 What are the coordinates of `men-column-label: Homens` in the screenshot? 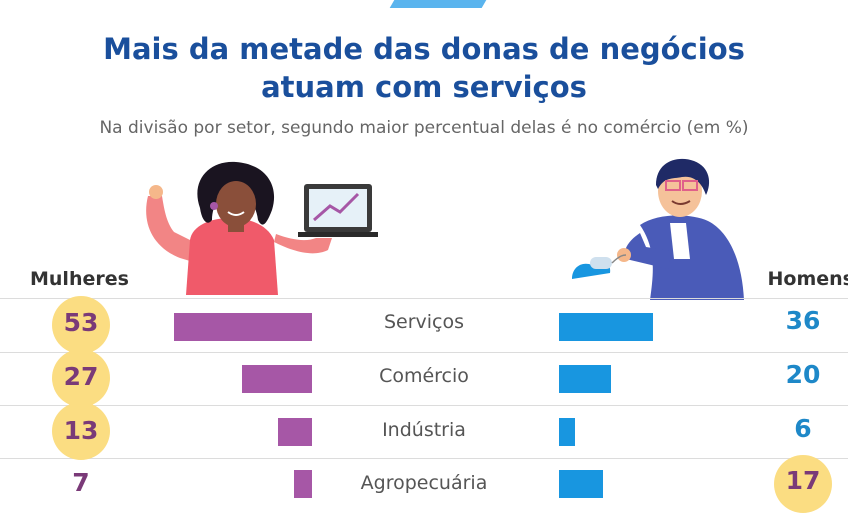 It's located at (807, 279).